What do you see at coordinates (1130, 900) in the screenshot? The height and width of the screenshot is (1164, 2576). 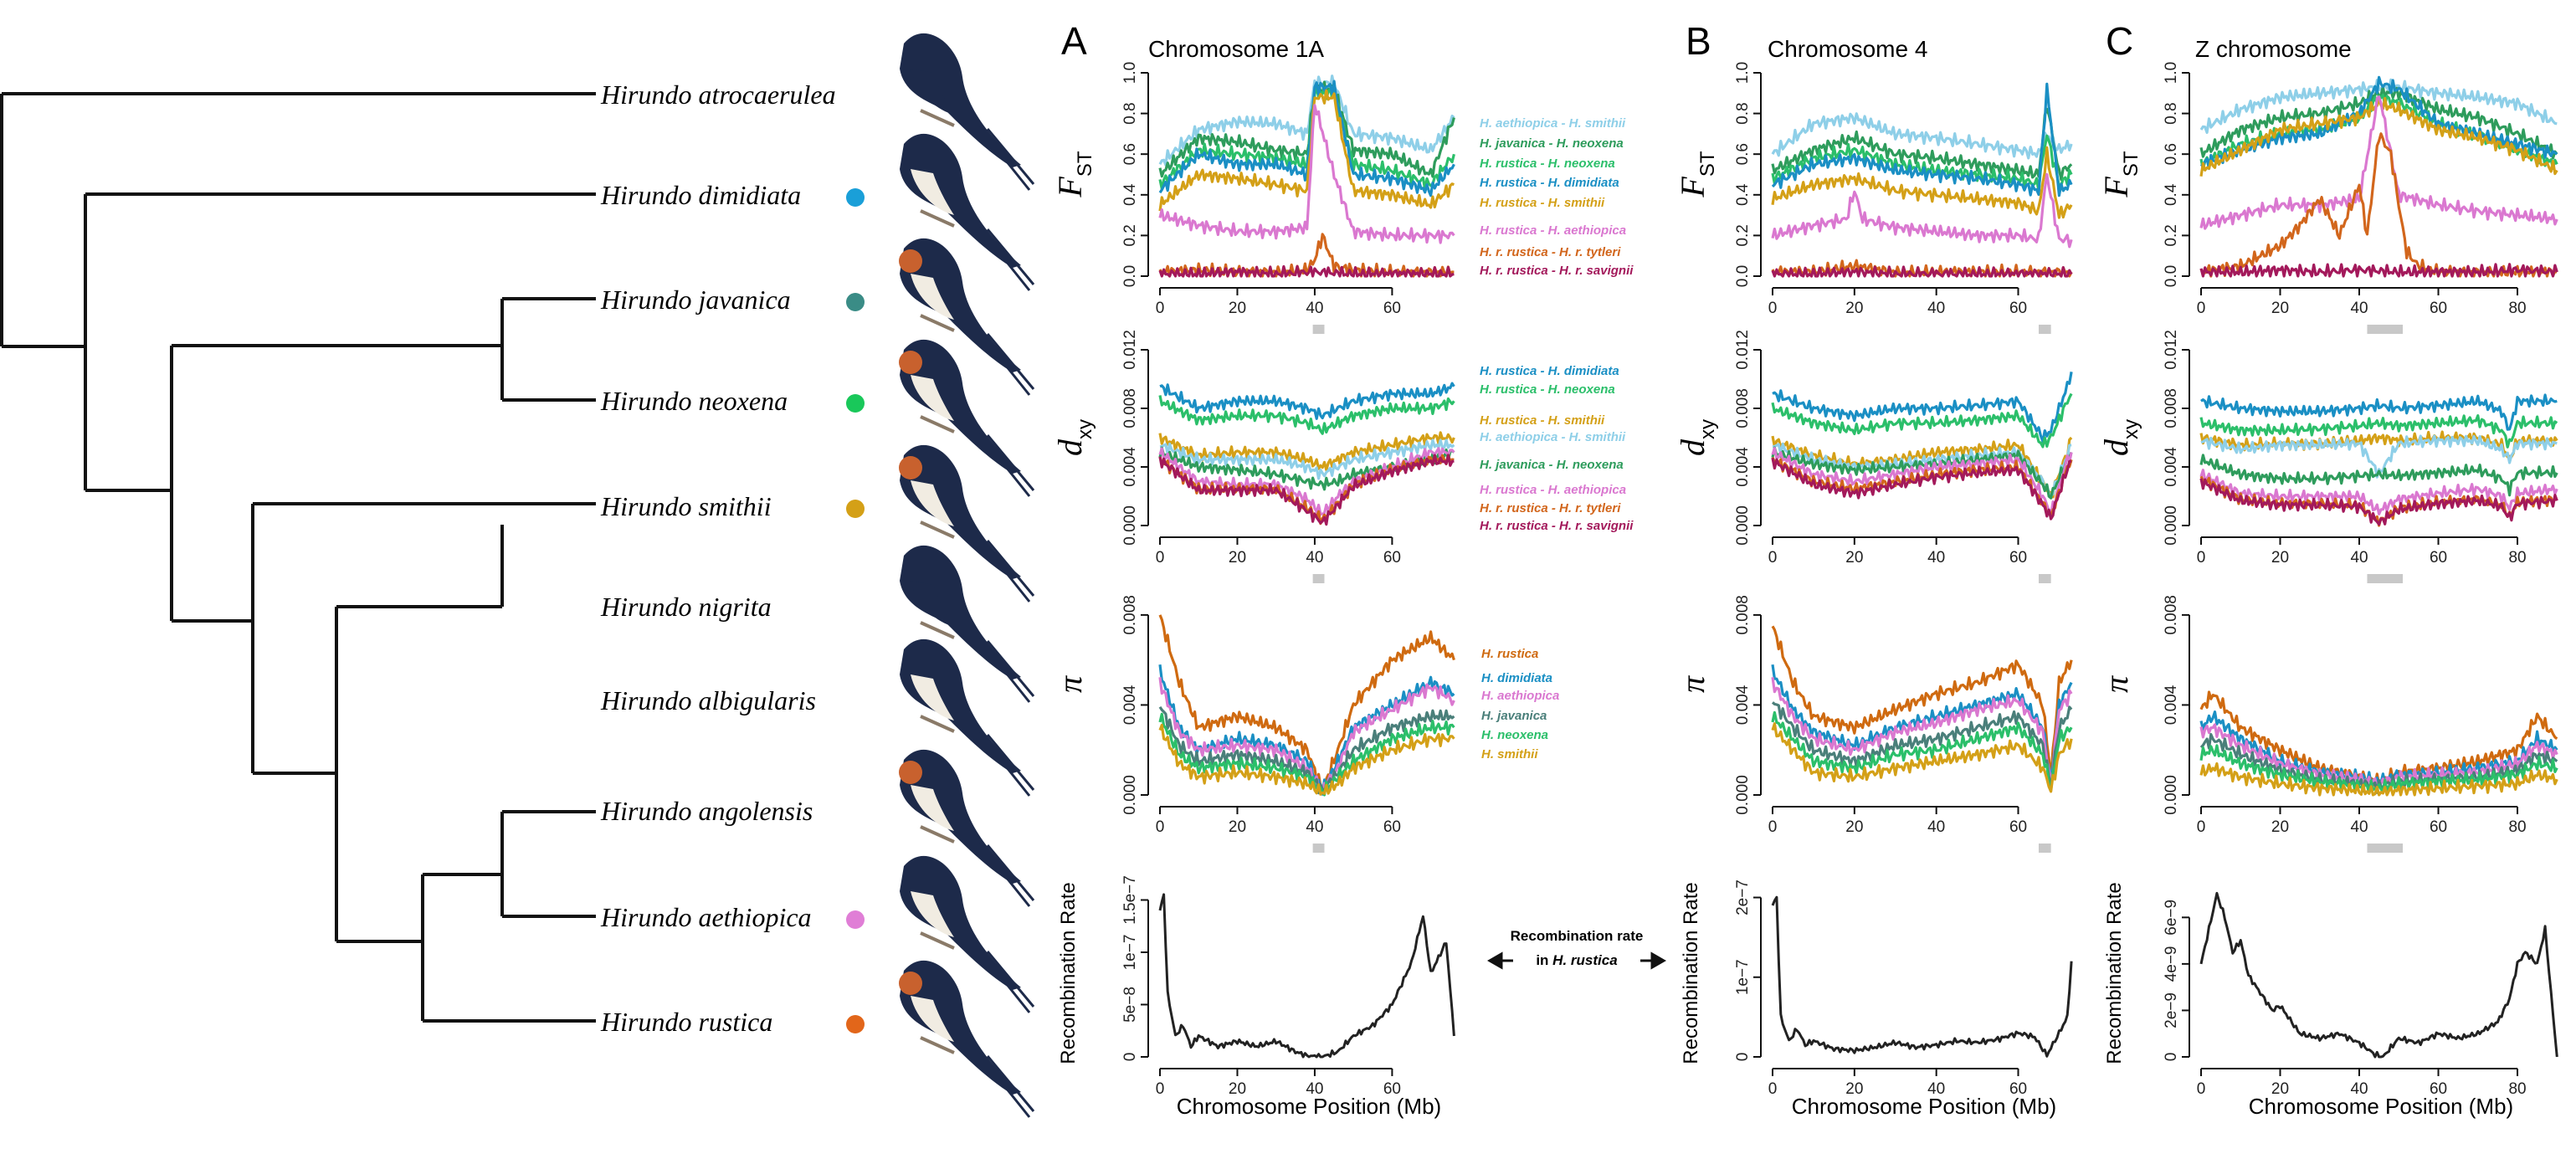 I see `y-tick-label: 1.5e−7` at bounding box center [1130, 900].